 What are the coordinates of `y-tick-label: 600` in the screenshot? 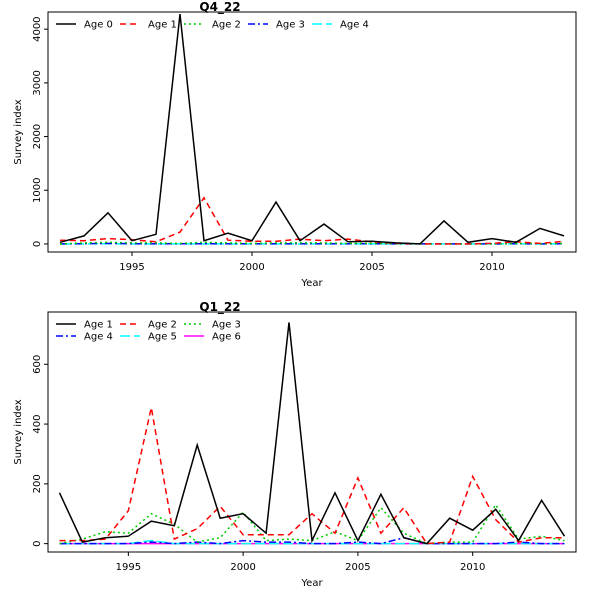 It's located at (37, 364).